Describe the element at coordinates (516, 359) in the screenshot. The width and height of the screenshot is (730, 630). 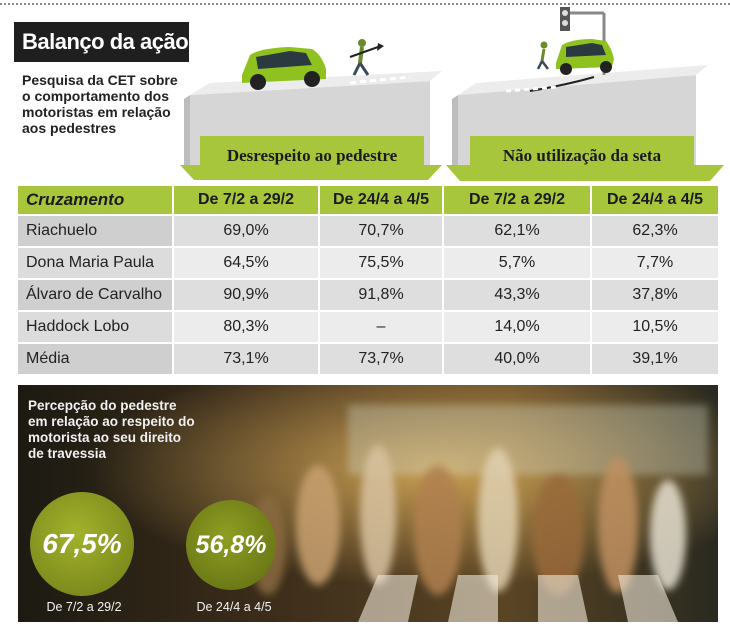
I see `table-cell: 40,0%` at that location.